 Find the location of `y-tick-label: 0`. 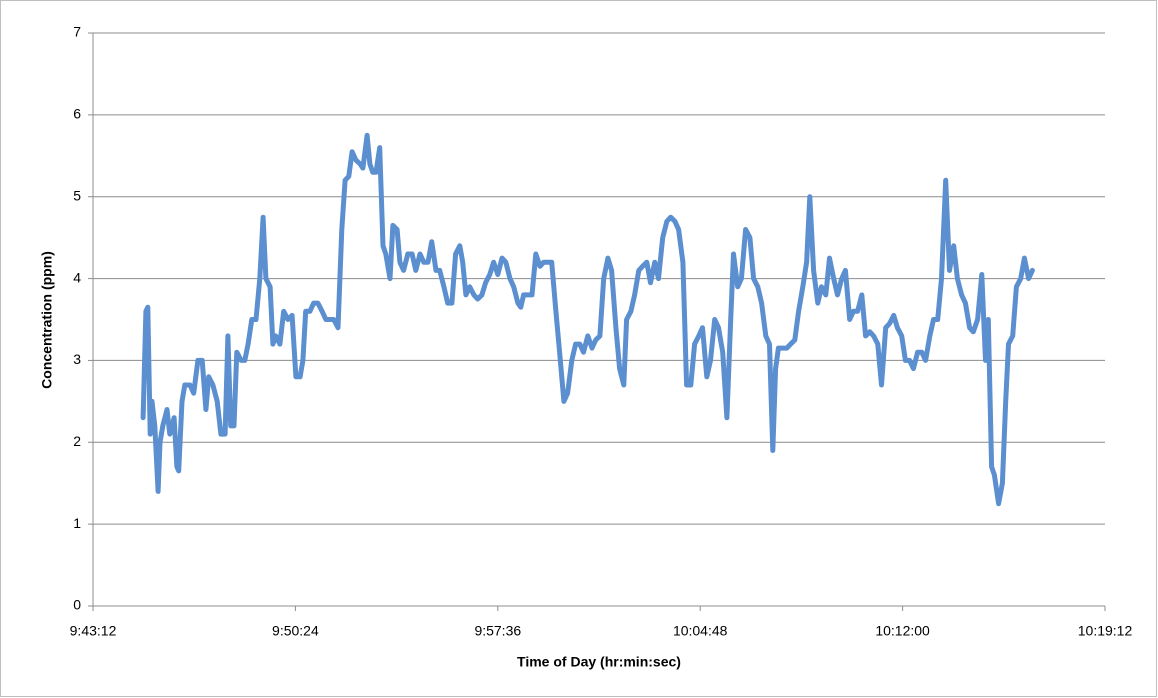

y-tick-label: 0 is located at coordinates (77, 605).